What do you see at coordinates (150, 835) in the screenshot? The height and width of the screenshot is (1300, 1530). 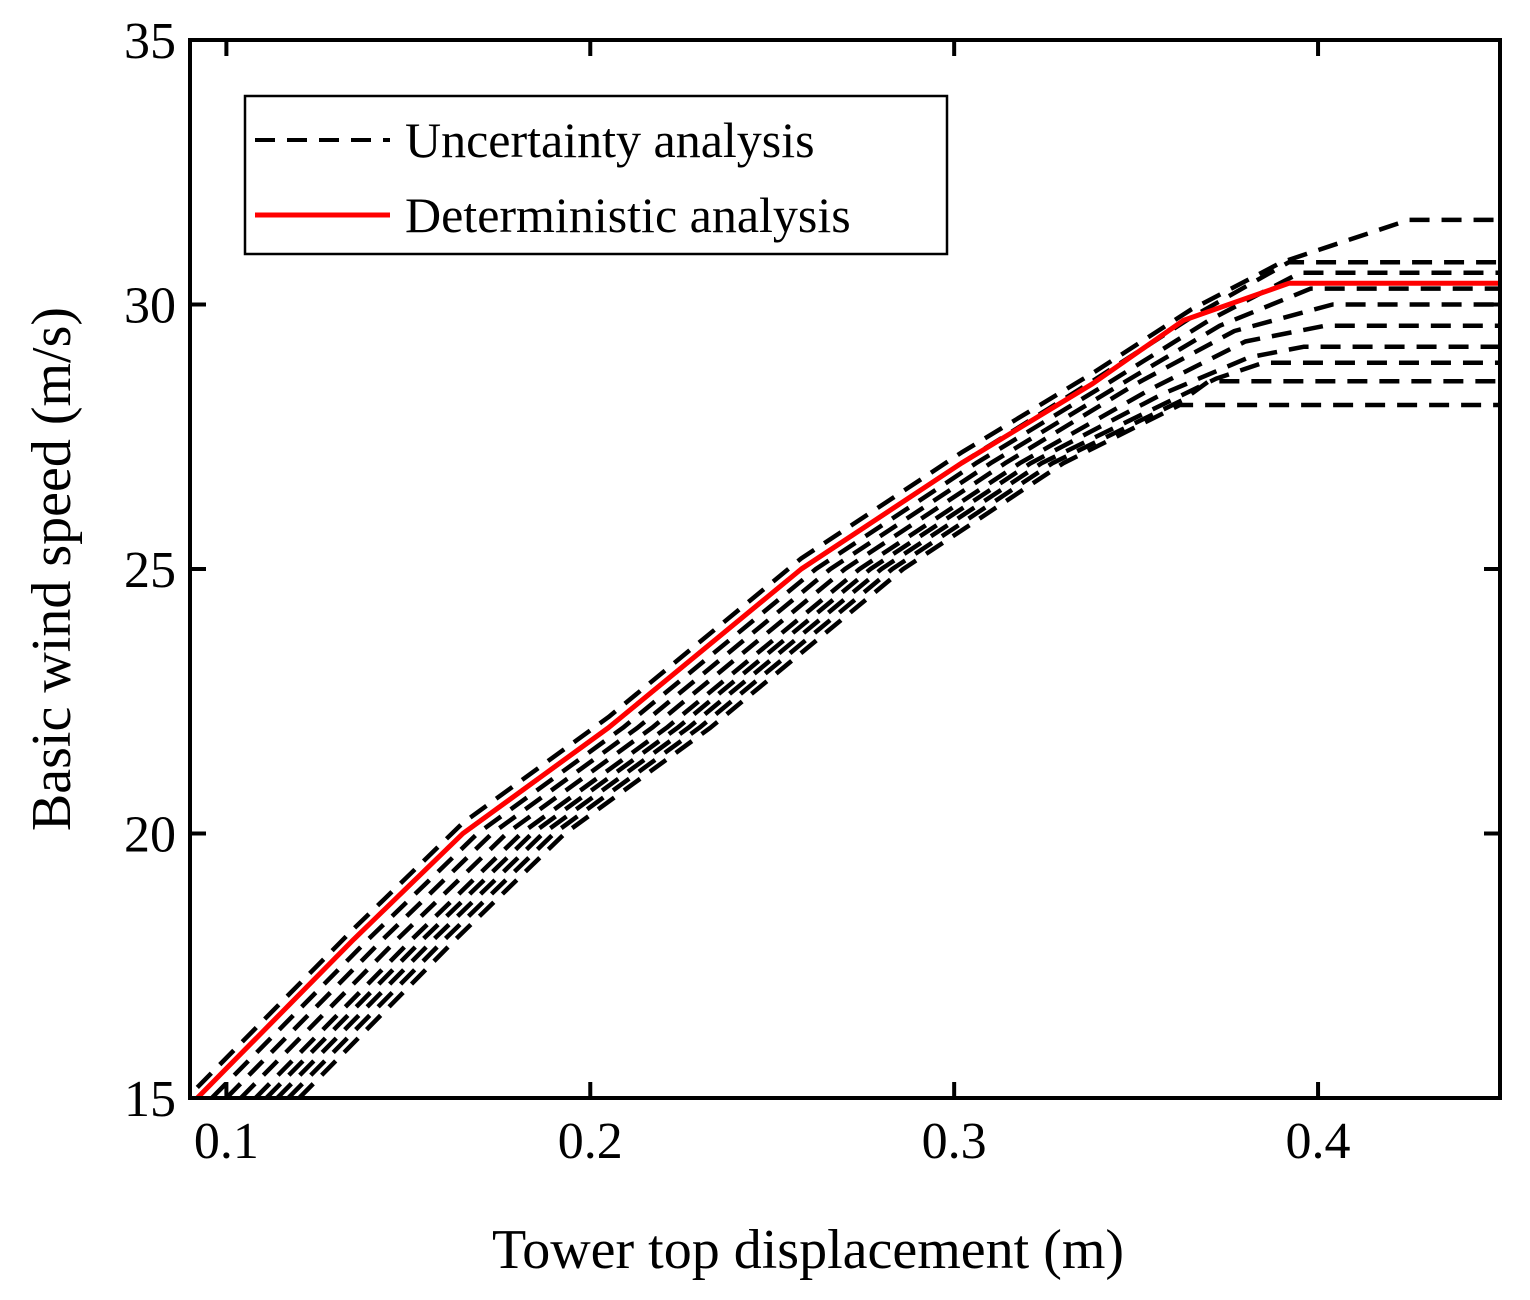 I see `y-tick-label: 20` at bounding box center [150, 835].